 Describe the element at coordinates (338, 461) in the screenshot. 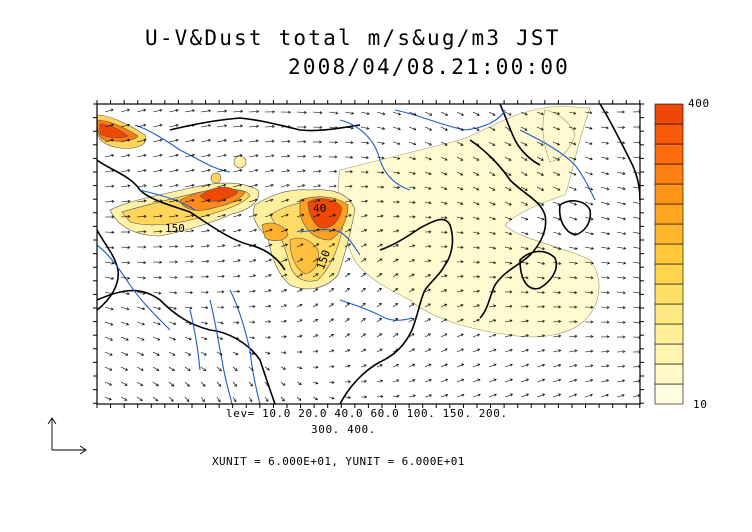

I see `vector-units-note: XUNIT = 6.000E+01, YUNIT = 6.000E+01` at that location.